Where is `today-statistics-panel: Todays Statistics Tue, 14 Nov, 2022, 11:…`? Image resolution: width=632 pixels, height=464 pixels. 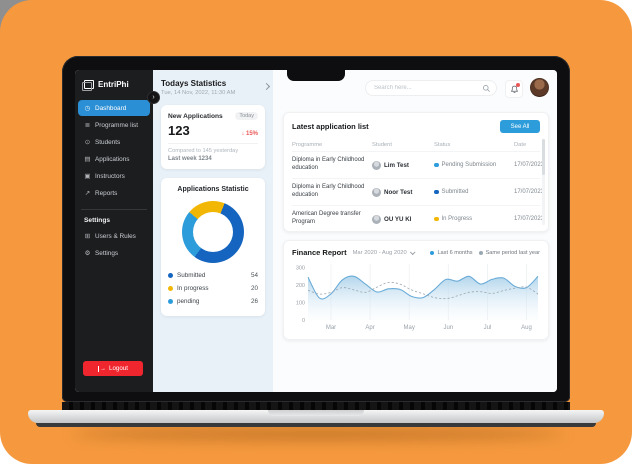 today-statistics-panel: Todays Statistics Tue, 14 Nov, 2022, 11:… is located at coordinates (213, 231).